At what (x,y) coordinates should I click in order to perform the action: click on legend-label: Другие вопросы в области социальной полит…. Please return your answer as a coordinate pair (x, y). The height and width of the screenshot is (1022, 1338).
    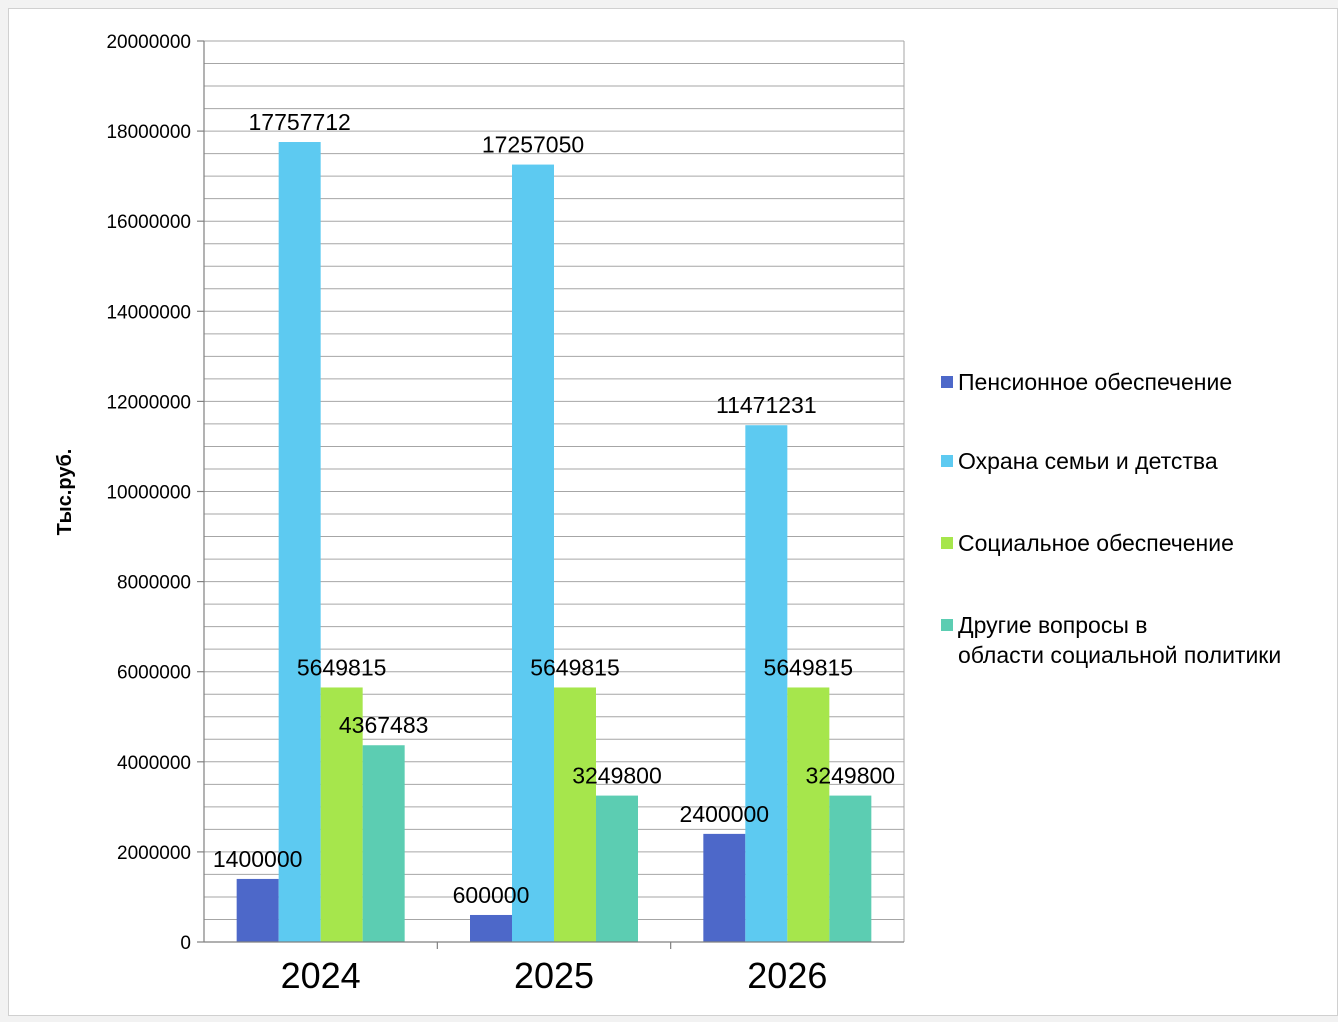
    Looking at the image, I should click on (1119, 640).